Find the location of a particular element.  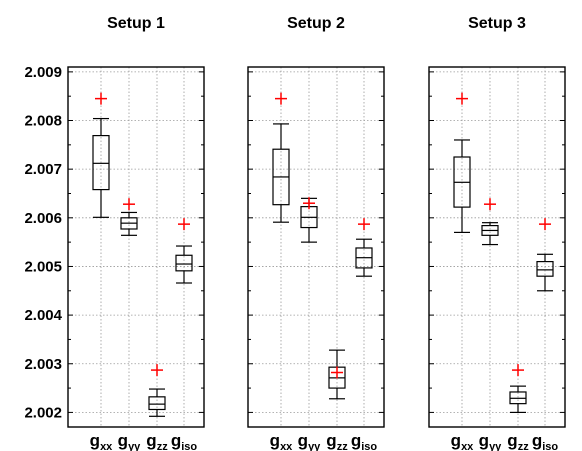

panel-title: Setup 1 is located at coordinates (136, 23).